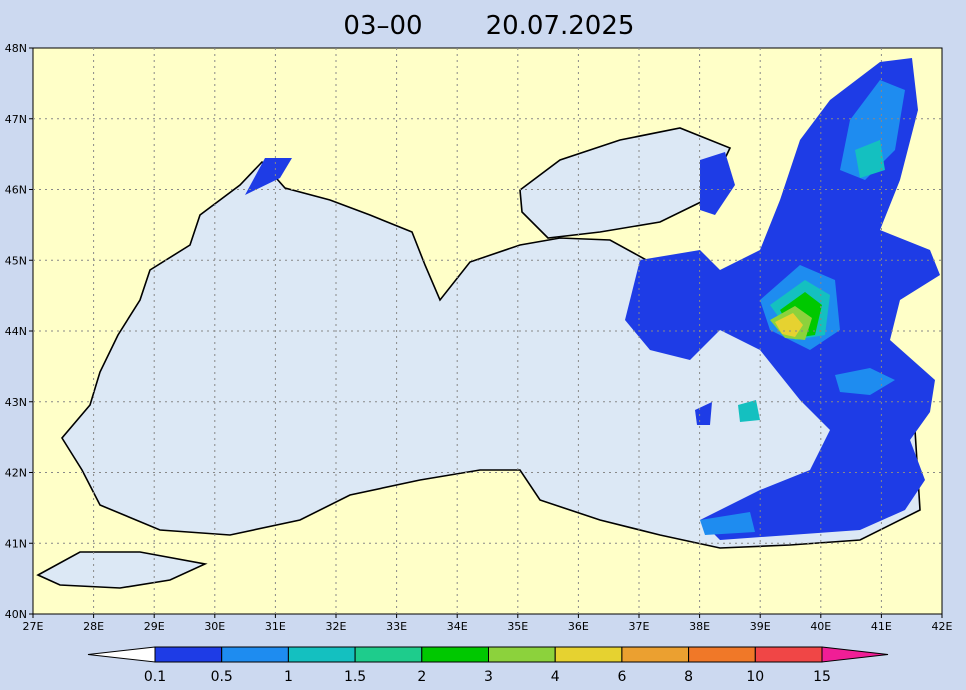 Image resolution: width=966 pixels, height=690 pixels. What do you see at coordinates (16, 473) in the screenshot?
I see `lat-label: 42N` at bounding box center [16, 473].